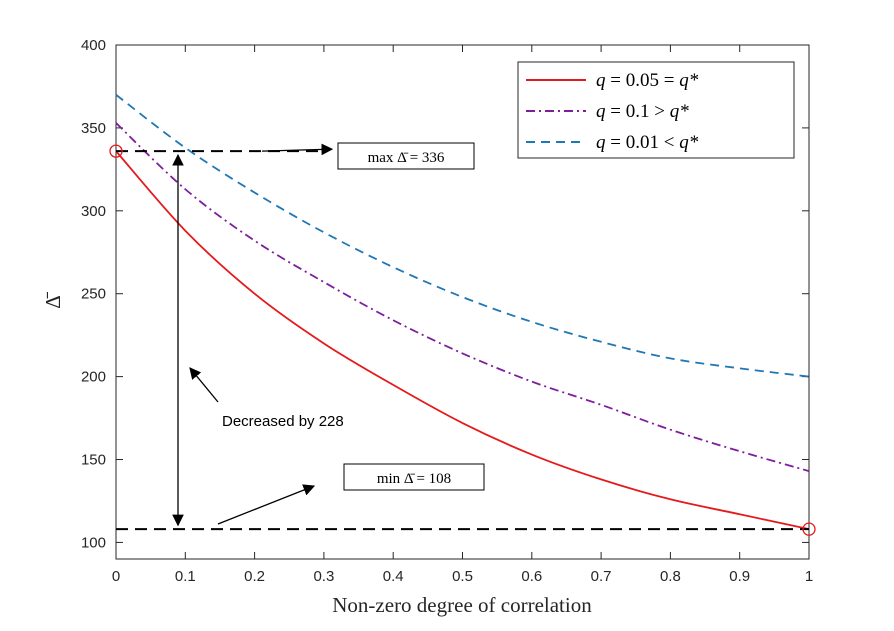 This screenshot has height=631, width=894. I want to click on decrease-label: Decreased by 228, so click(283, 421).